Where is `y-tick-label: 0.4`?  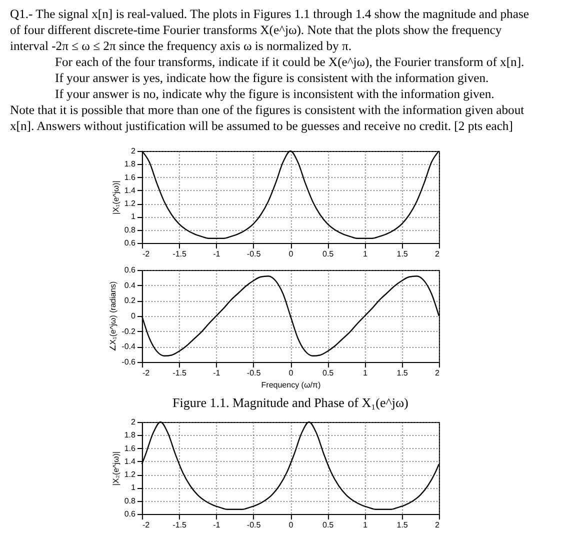
y-tick-label: 0.4 is located at coordinates (130, 285).